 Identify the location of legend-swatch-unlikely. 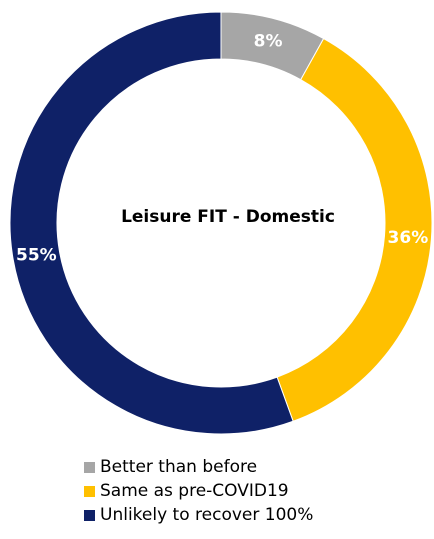
(89, 515).